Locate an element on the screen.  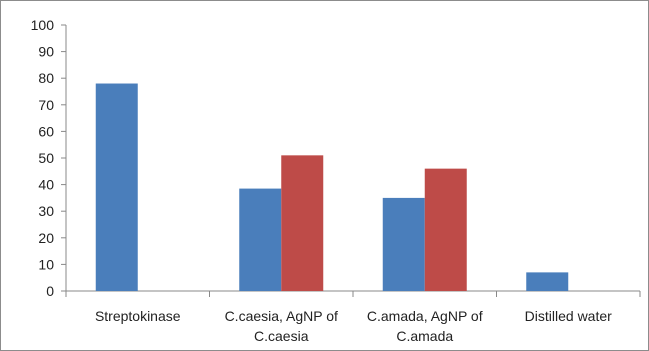
y-tick-label: 40 is located at coordinates (46, 185).